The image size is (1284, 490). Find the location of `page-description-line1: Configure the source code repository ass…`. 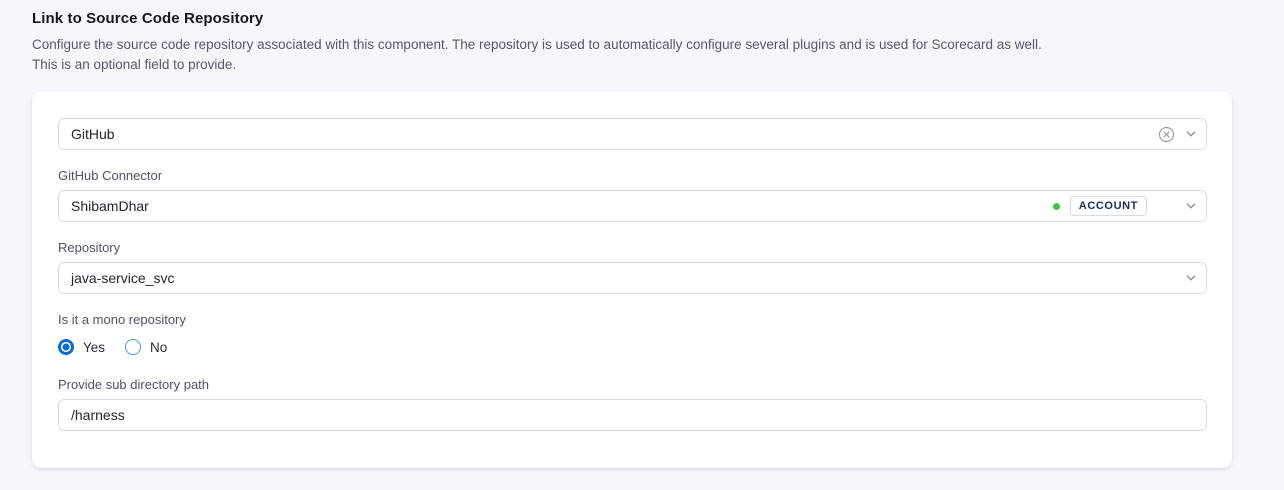

page-description-line1: Configure the source code repository ass… is located at coordinates (537, 44).